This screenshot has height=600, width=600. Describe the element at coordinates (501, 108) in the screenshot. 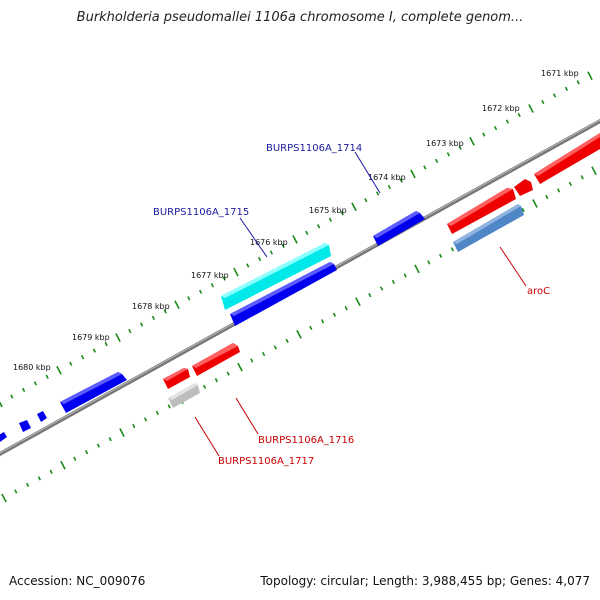

I see `scale-label-1672: 1672 kbp` at that location.